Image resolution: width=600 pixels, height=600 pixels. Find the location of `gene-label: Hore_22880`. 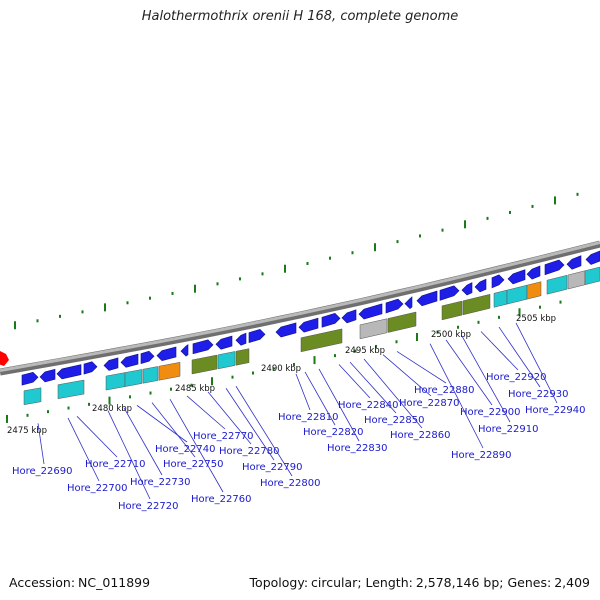

gene-label: Hore_22880 is located at coordinates (444, 390).